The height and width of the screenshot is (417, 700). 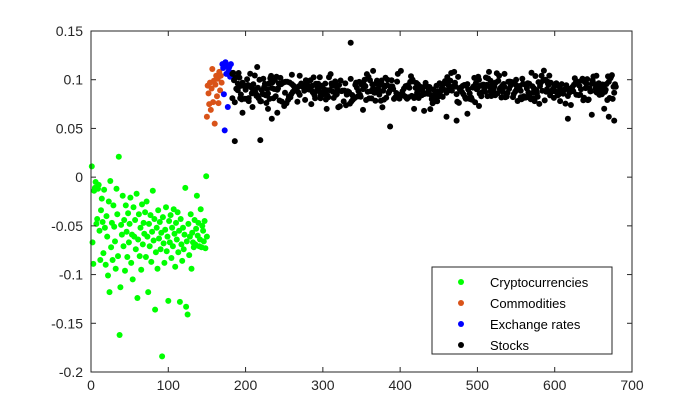 What do you see at coordinates (91, 385) in the screenshot?
I see `x-tick-label: 0` at bounding box center [91, 385].